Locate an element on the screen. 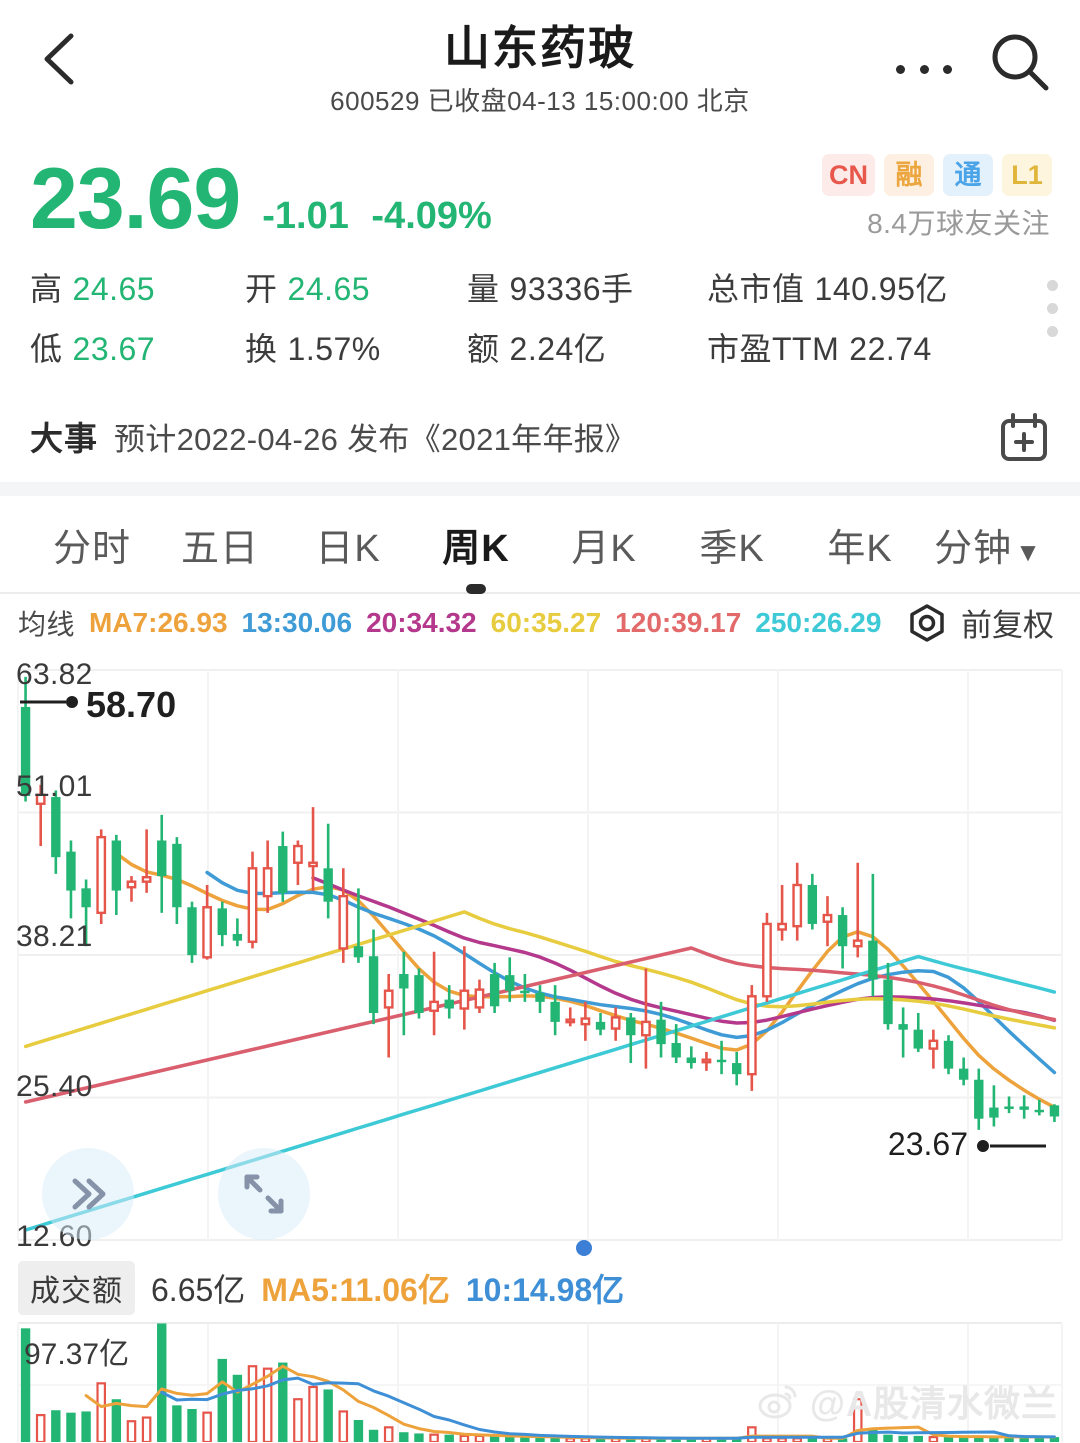 The image size is (1080, 1443). expand-arrows-icon is located at coordinates (264, 1194).